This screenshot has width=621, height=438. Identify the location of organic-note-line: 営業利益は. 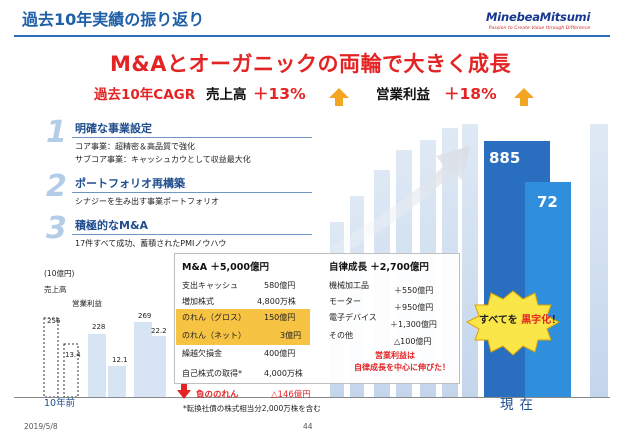
(395, 355).